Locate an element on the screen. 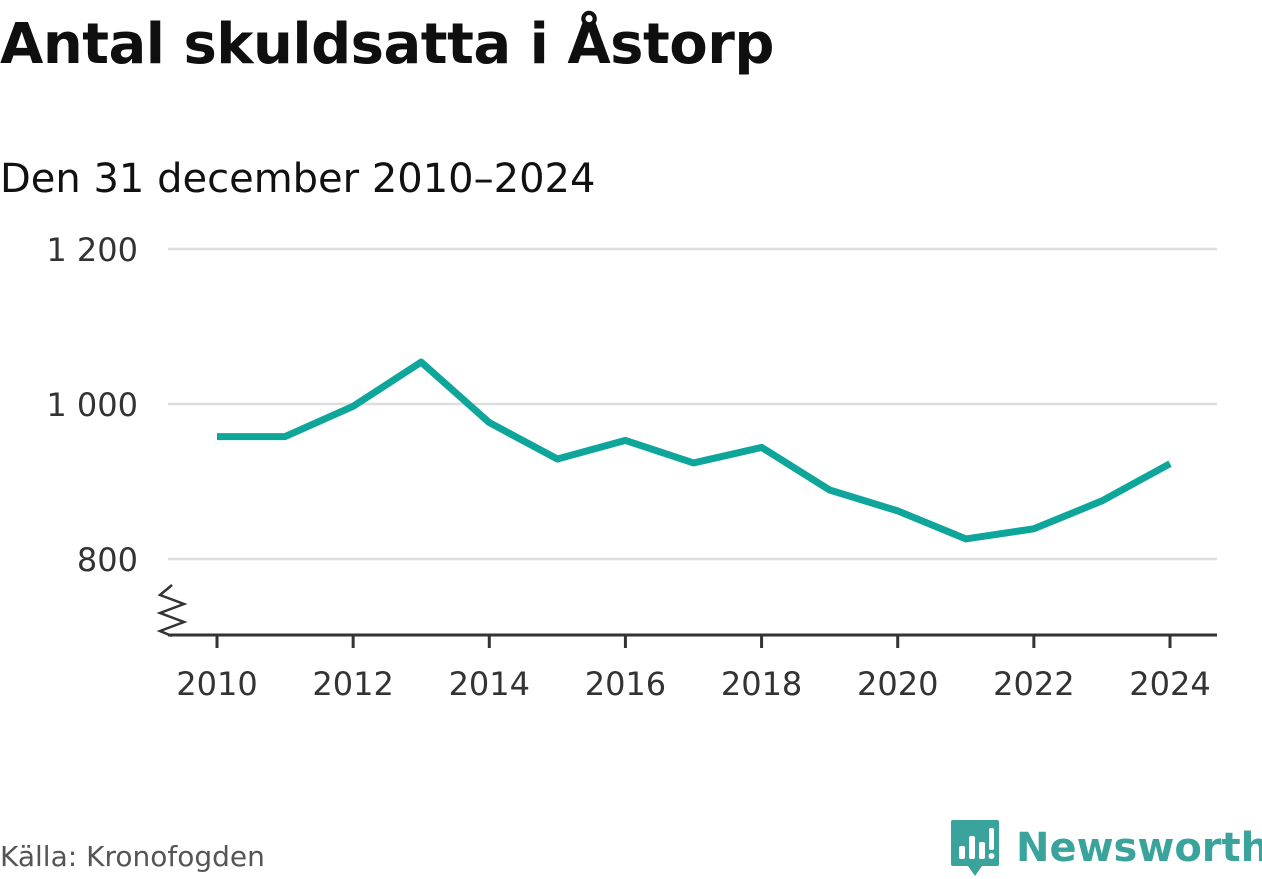 The image size is (1262, 879). y-tick-label-1000: 1 000 is located at coordinates (92, 405).